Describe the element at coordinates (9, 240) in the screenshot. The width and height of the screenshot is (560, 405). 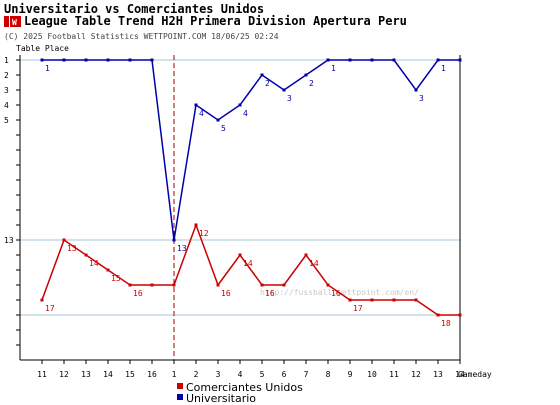
I see `y-tick-label: 13` at that location.